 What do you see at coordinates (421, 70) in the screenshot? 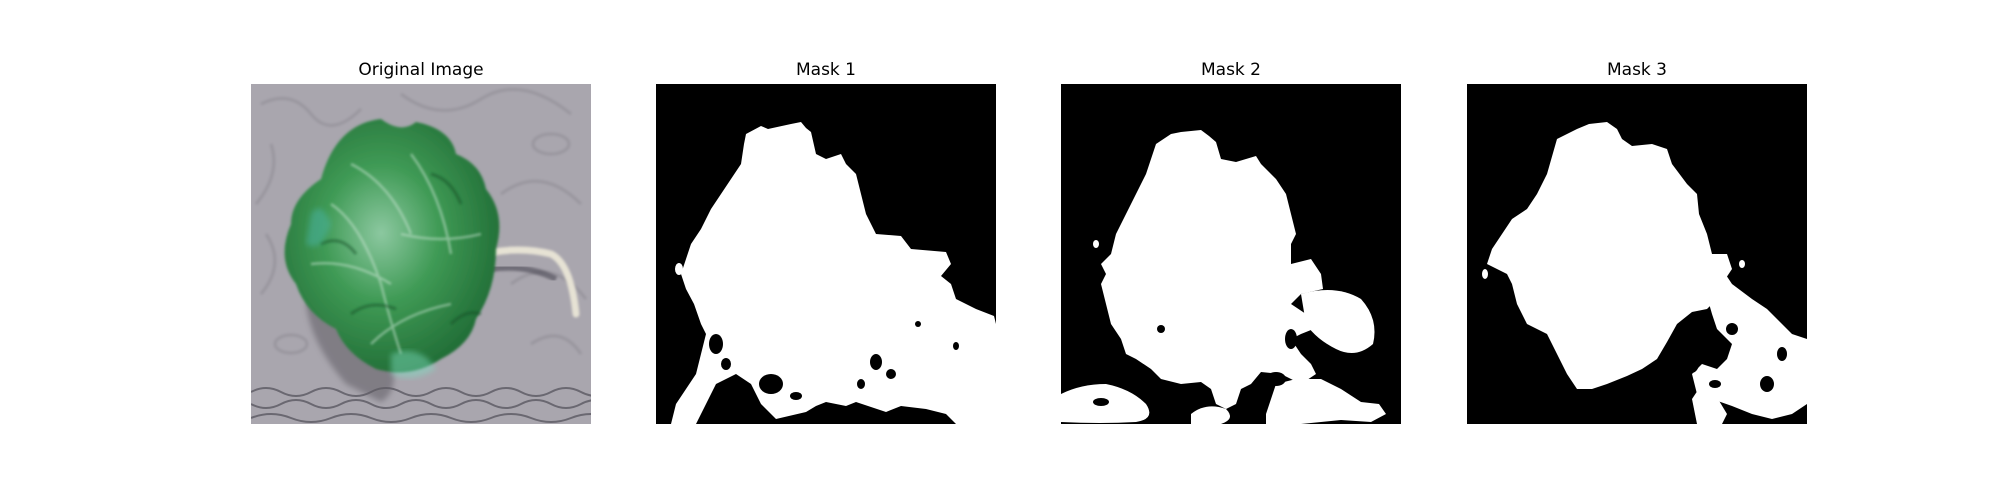
I see `original-image-title: Original Image` at bounding box center [421, 70].